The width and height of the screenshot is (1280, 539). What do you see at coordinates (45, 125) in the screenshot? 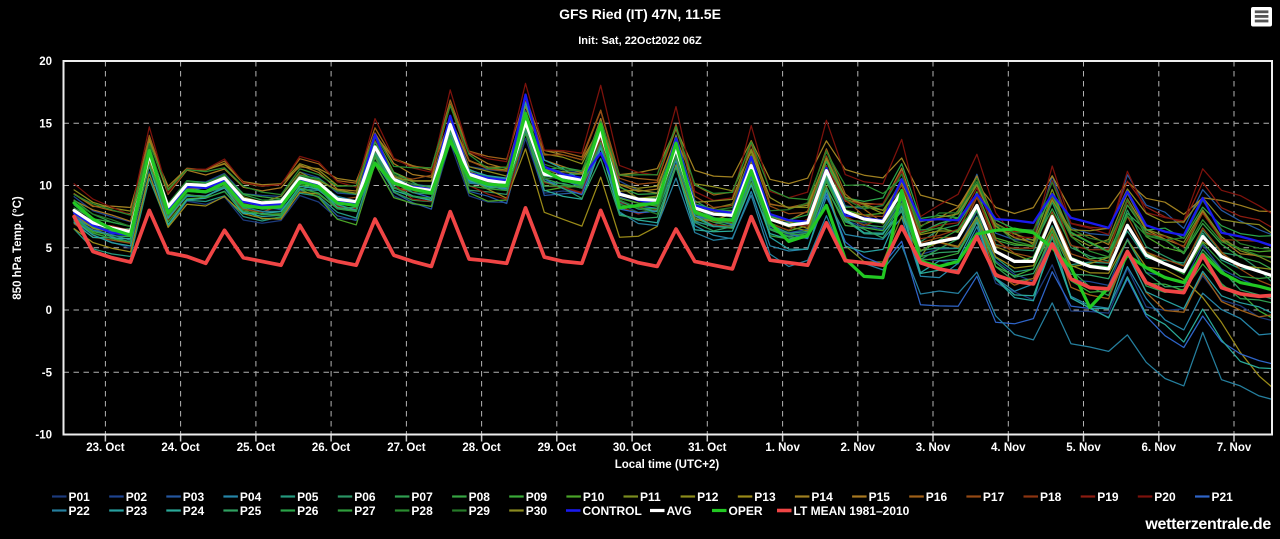
I see `svg-text: 15` at bounding box center [45, 125].